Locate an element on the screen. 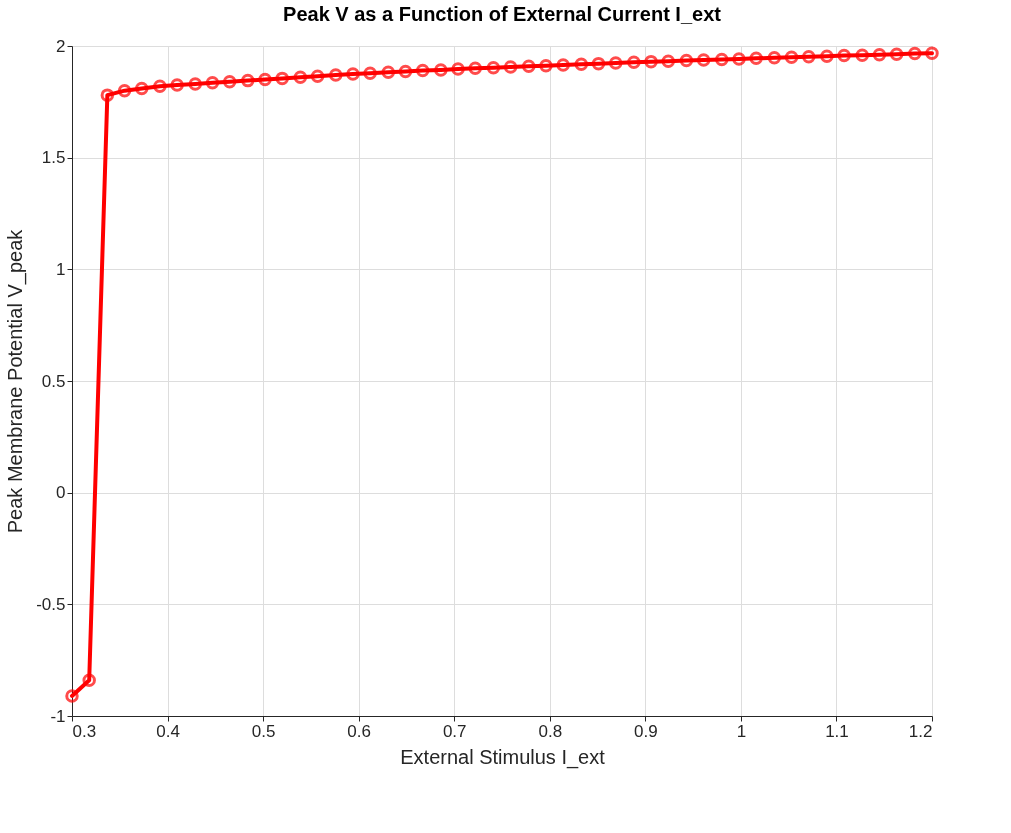  chart-title: Peak V as a Function of External Current I_ext is located at coordinates (502, 14).